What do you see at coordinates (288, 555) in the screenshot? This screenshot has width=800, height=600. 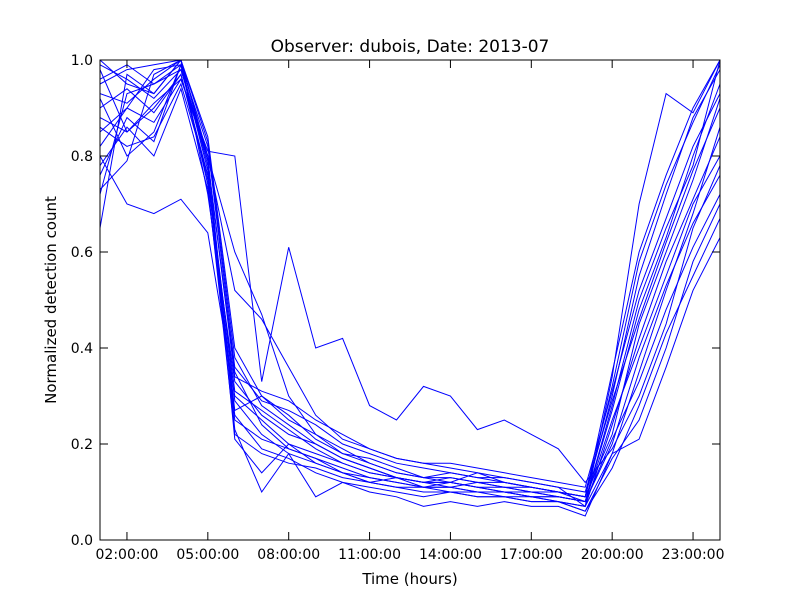 I see `x-tick-label: 08:00:00` at bounding box center [288, 555].